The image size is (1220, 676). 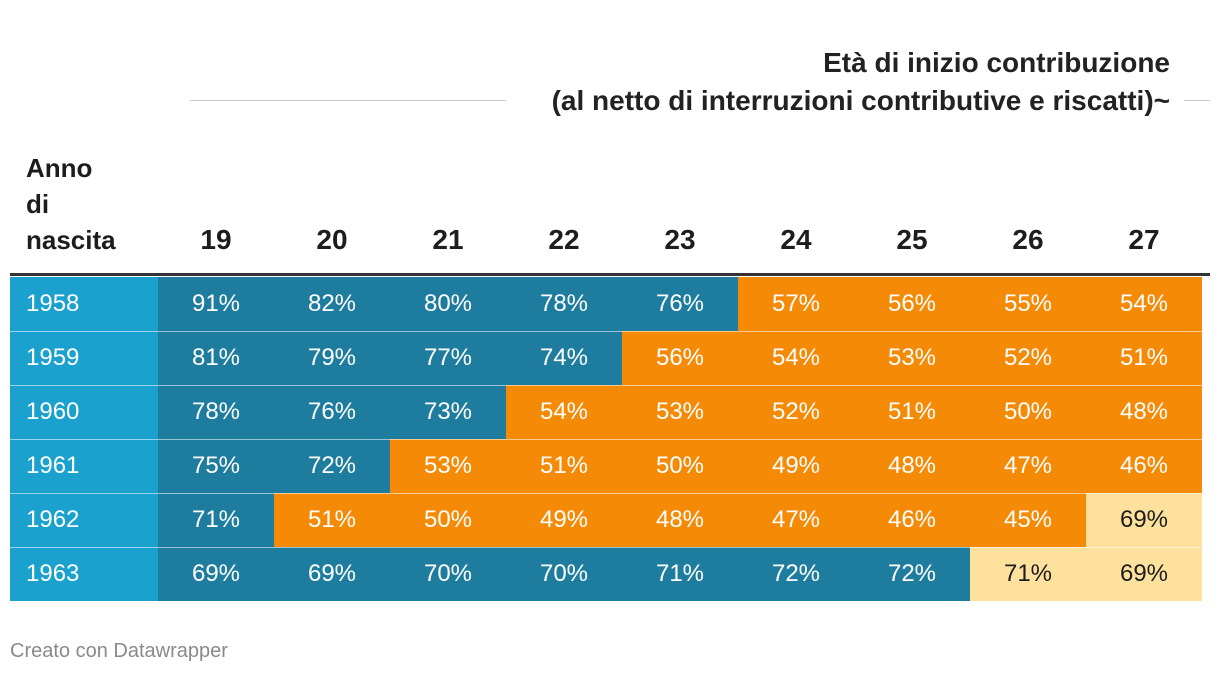 I want to click on table-cell: 45%, so click(x=1028, y=520).